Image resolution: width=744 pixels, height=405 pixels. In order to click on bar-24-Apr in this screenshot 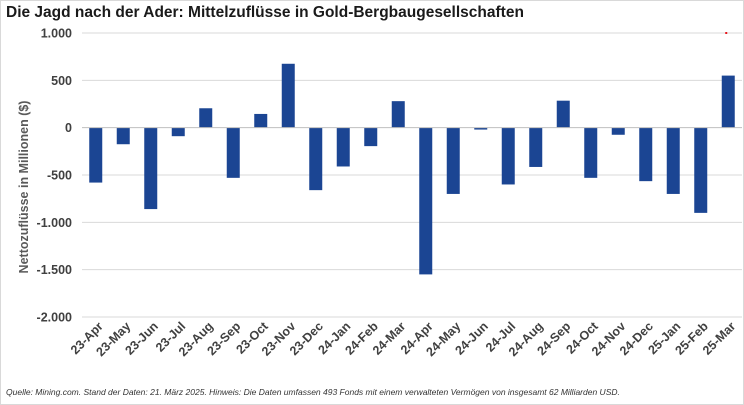, I will do `click(426, 201)`.